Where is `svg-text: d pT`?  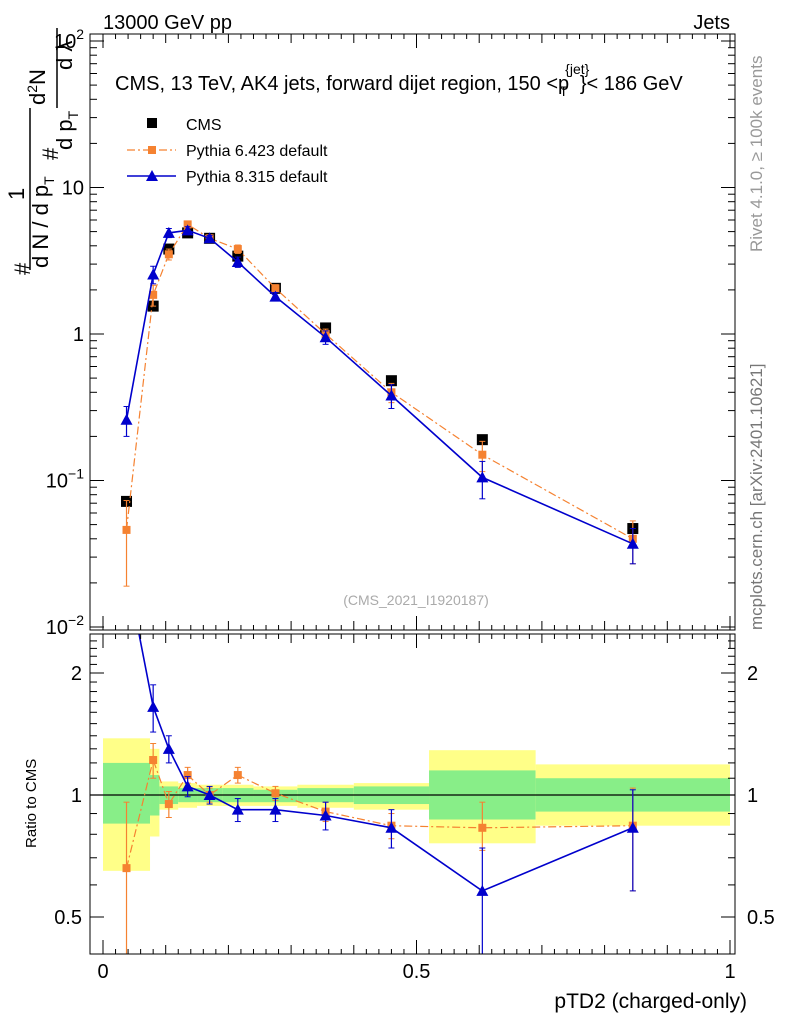 svg-text: d pT is located at coordinates (66, 130).